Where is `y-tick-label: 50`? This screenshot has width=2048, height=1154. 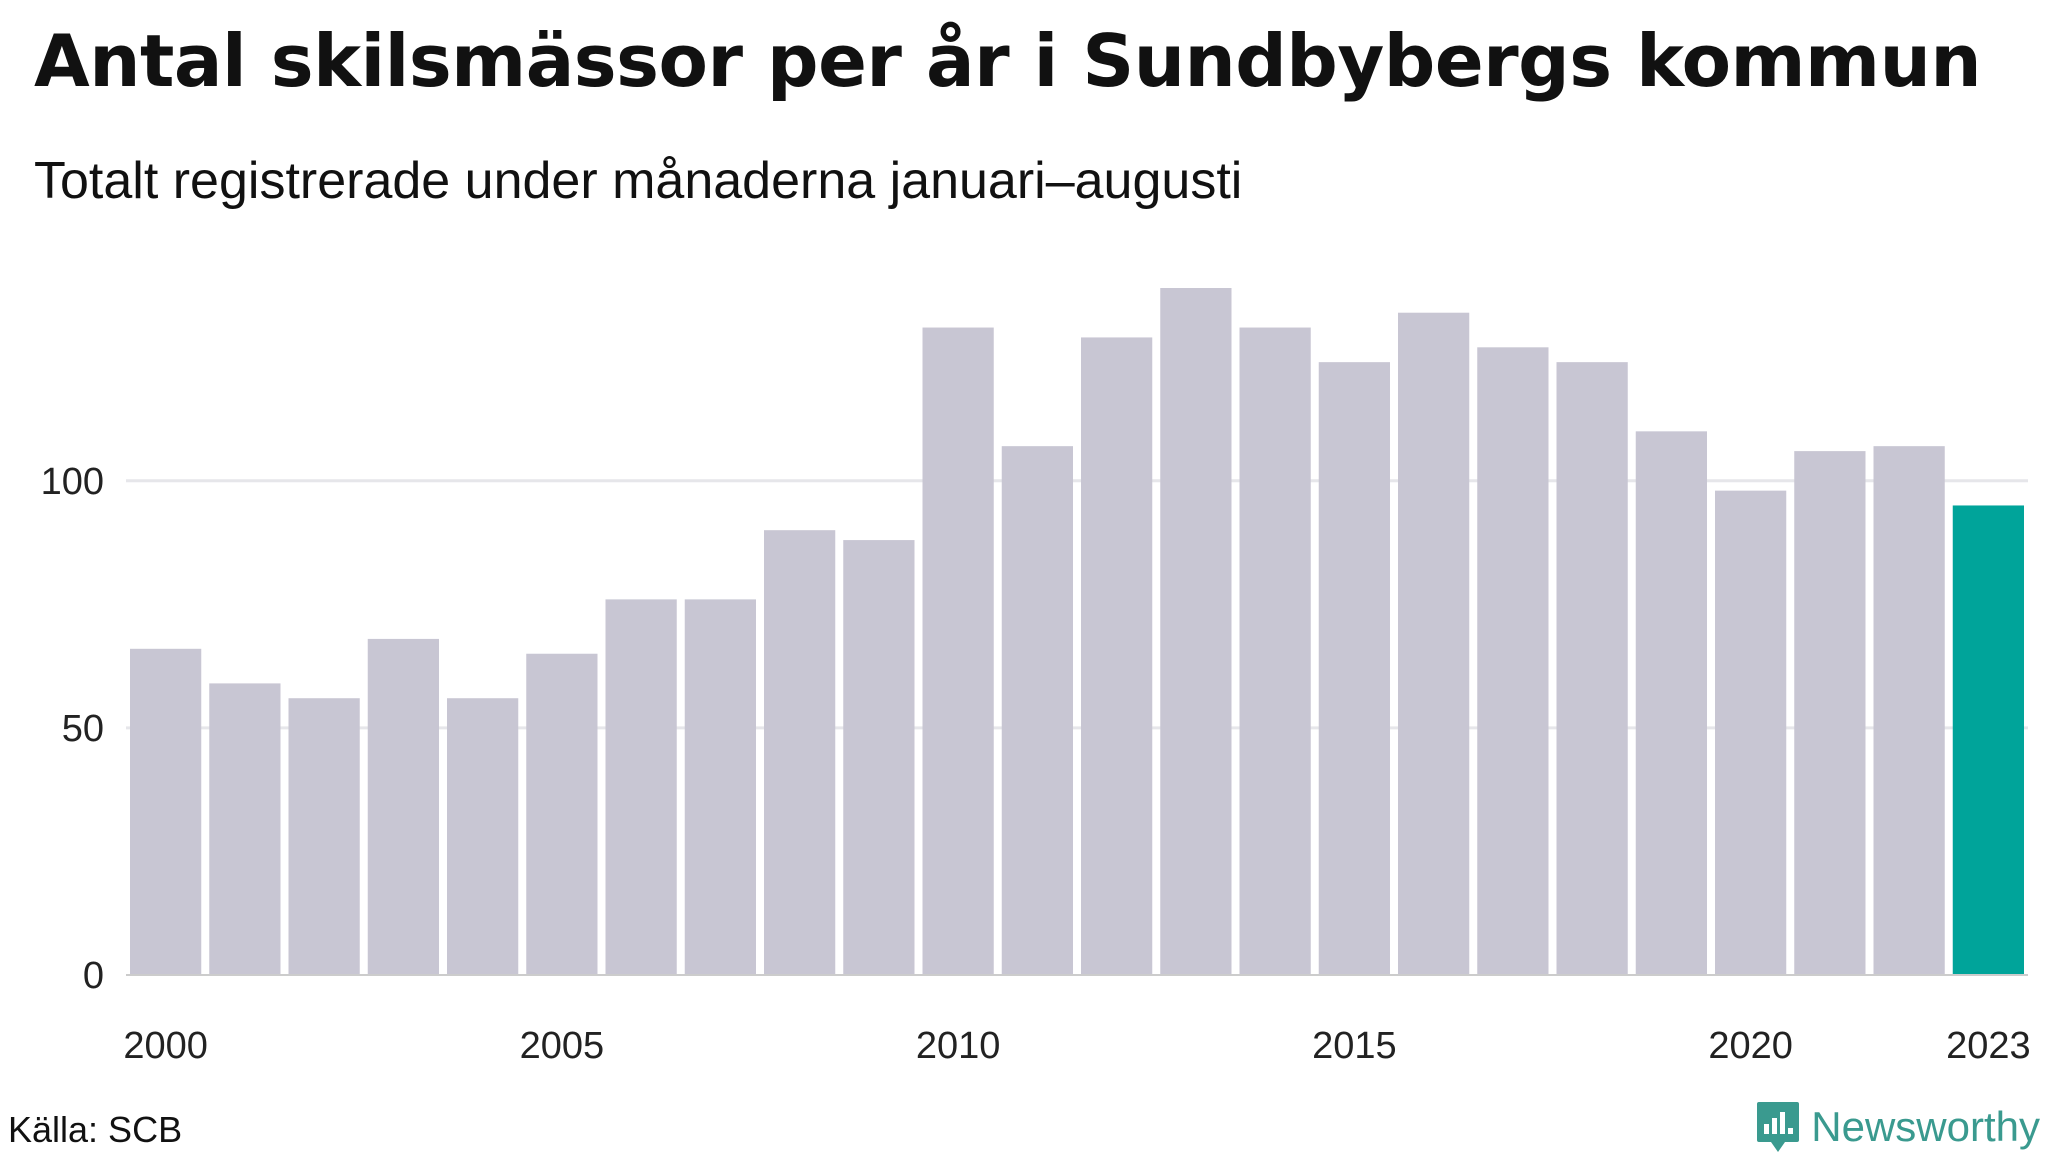 y-tick-label: 50 is located at coordinates (83, 729).